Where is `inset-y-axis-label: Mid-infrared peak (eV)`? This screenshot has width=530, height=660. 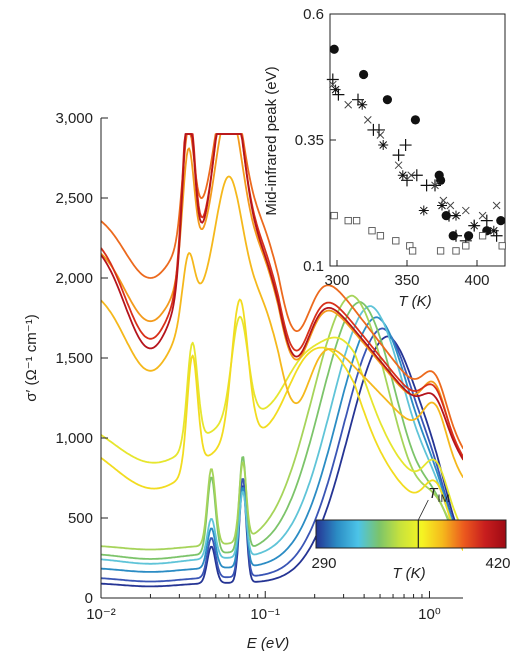 inset-y-axis-label: Mid-infrared peak (eV) is located at coordinates (271, 140).